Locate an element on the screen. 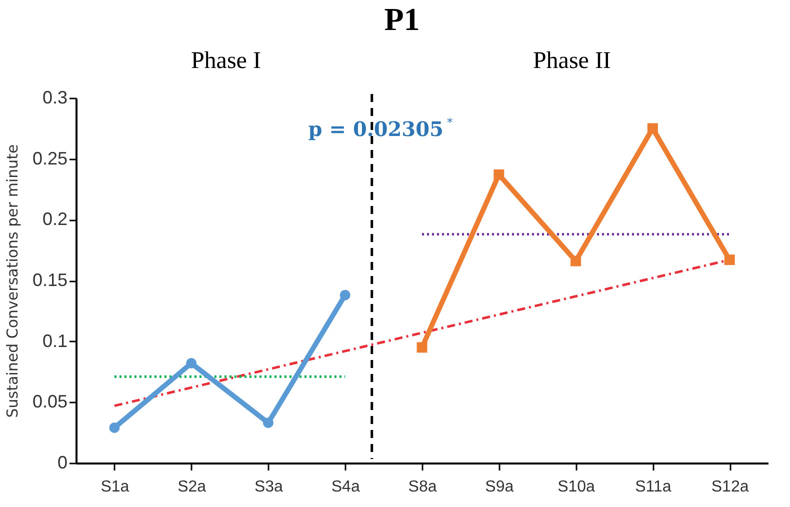  y-tick-label: 0.25 is located at coordinates (50, 158).